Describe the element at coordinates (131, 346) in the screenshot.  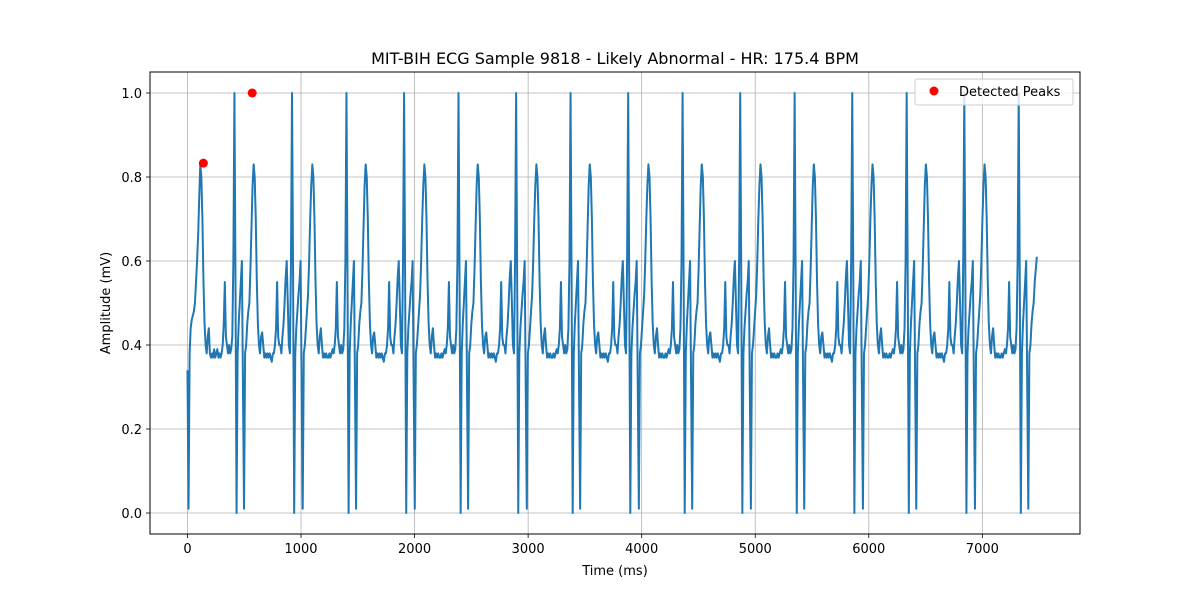
I see `y-tick-label: 0.4` at that location.